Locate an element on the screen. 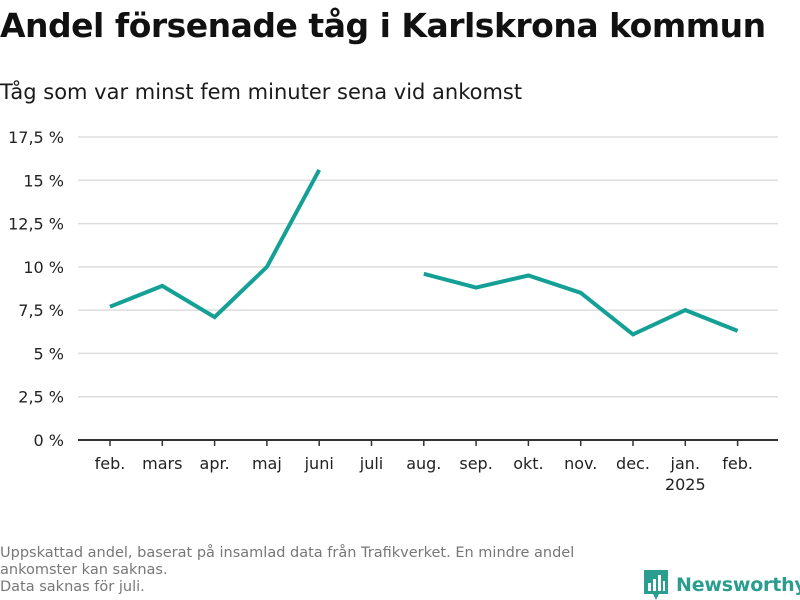 This screenshot has width=800, height=600. footnote-line: Data saknas för juli. is located at coordinates (72, 587).